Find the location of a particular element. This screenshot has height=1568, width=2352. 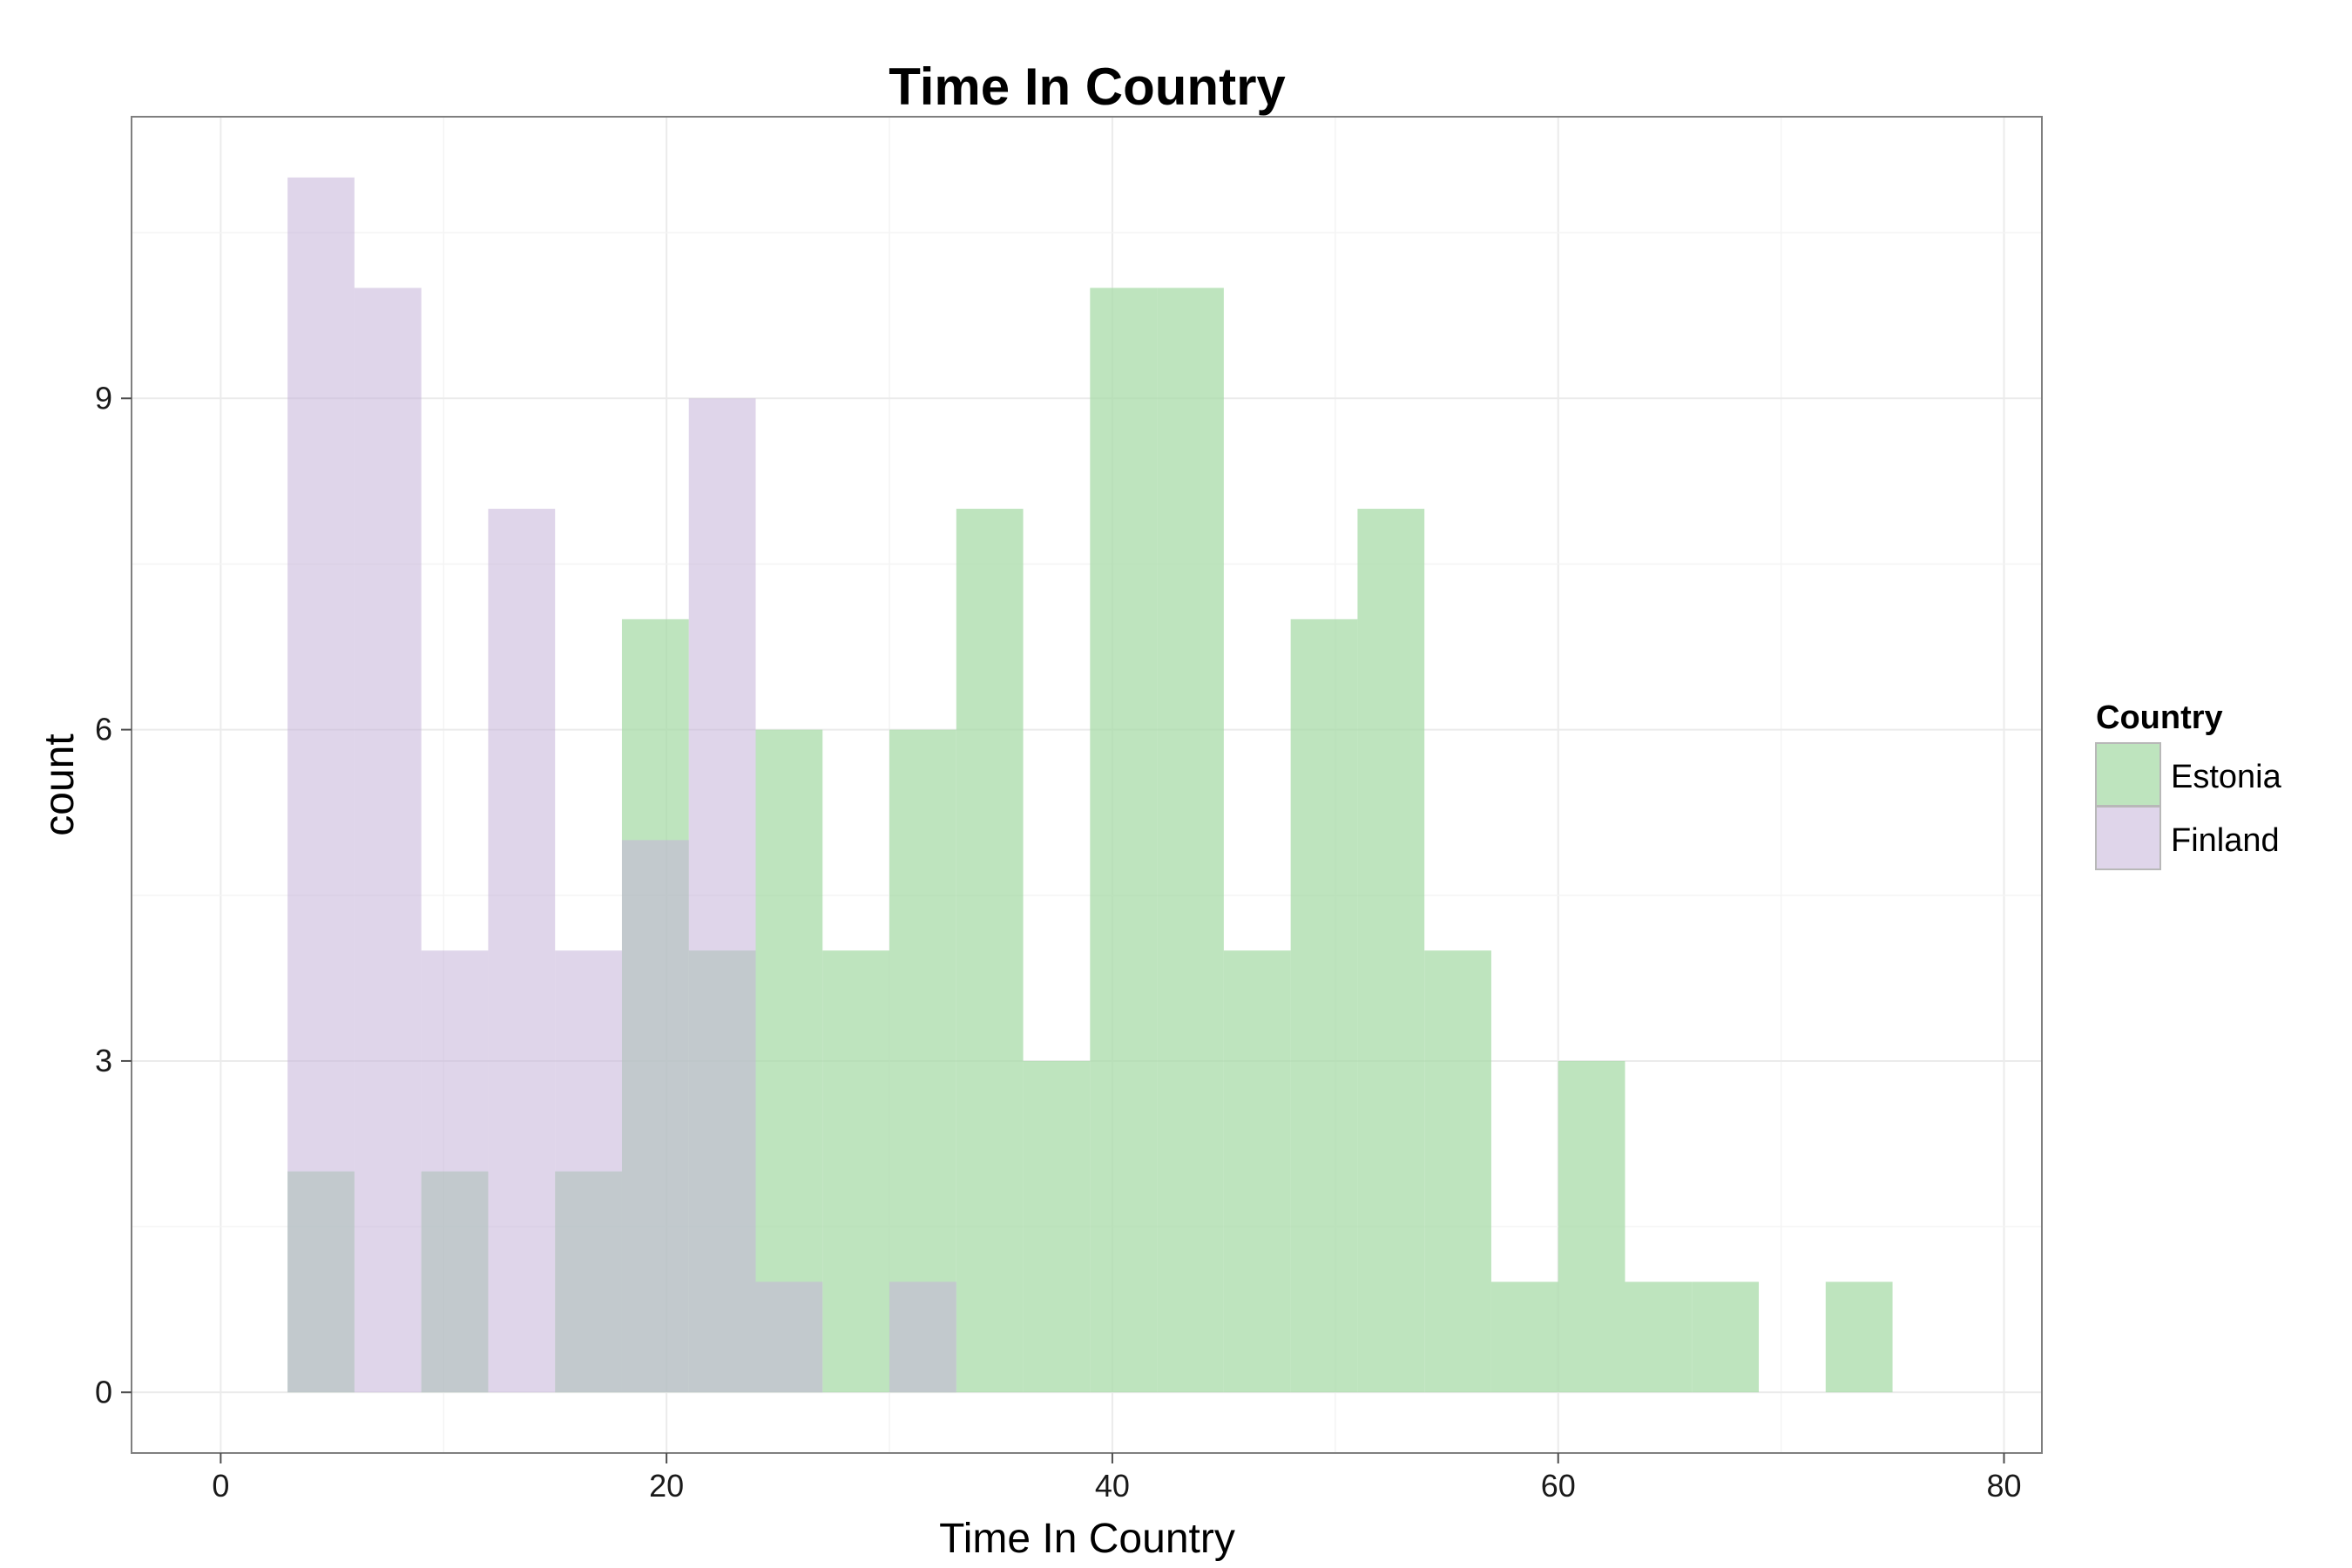

y-tick-label: 0 is located at coordinates (103, 1391).